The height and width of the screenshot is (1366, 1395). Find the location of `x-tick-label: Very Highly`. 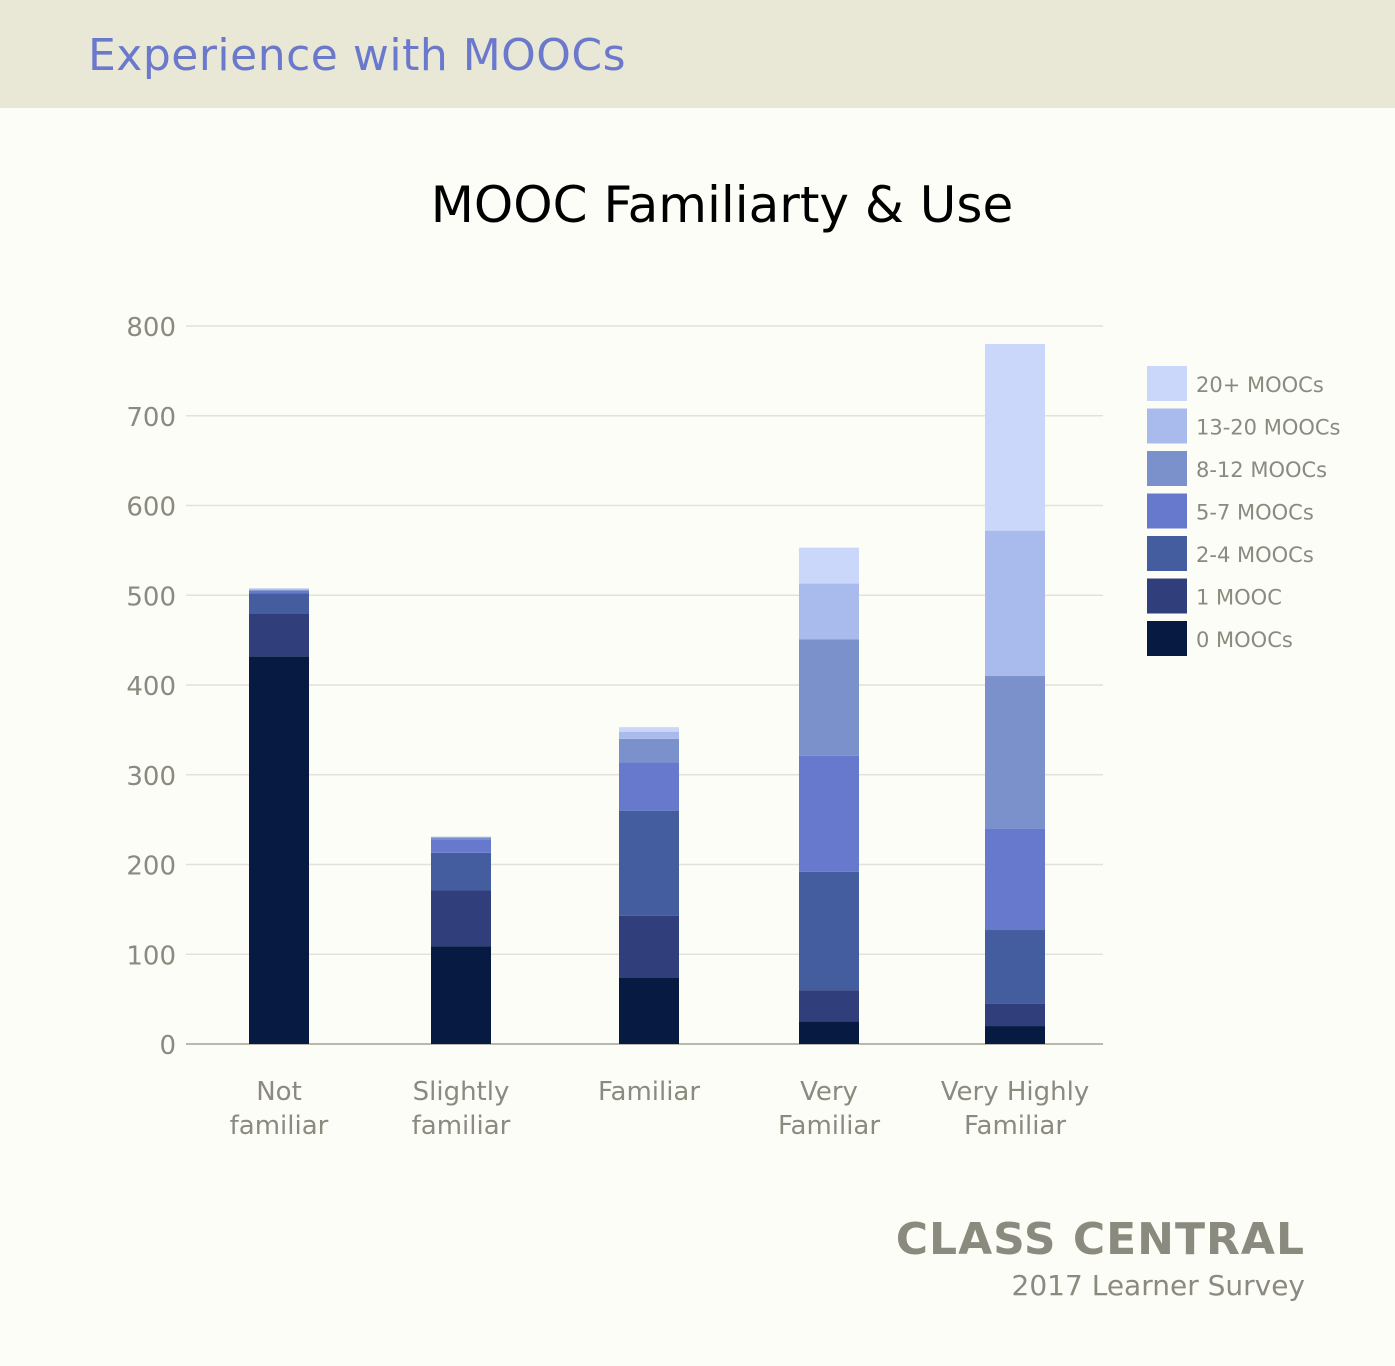

x-tick-label: Very Highly is located at coordinates (1015, 1092).